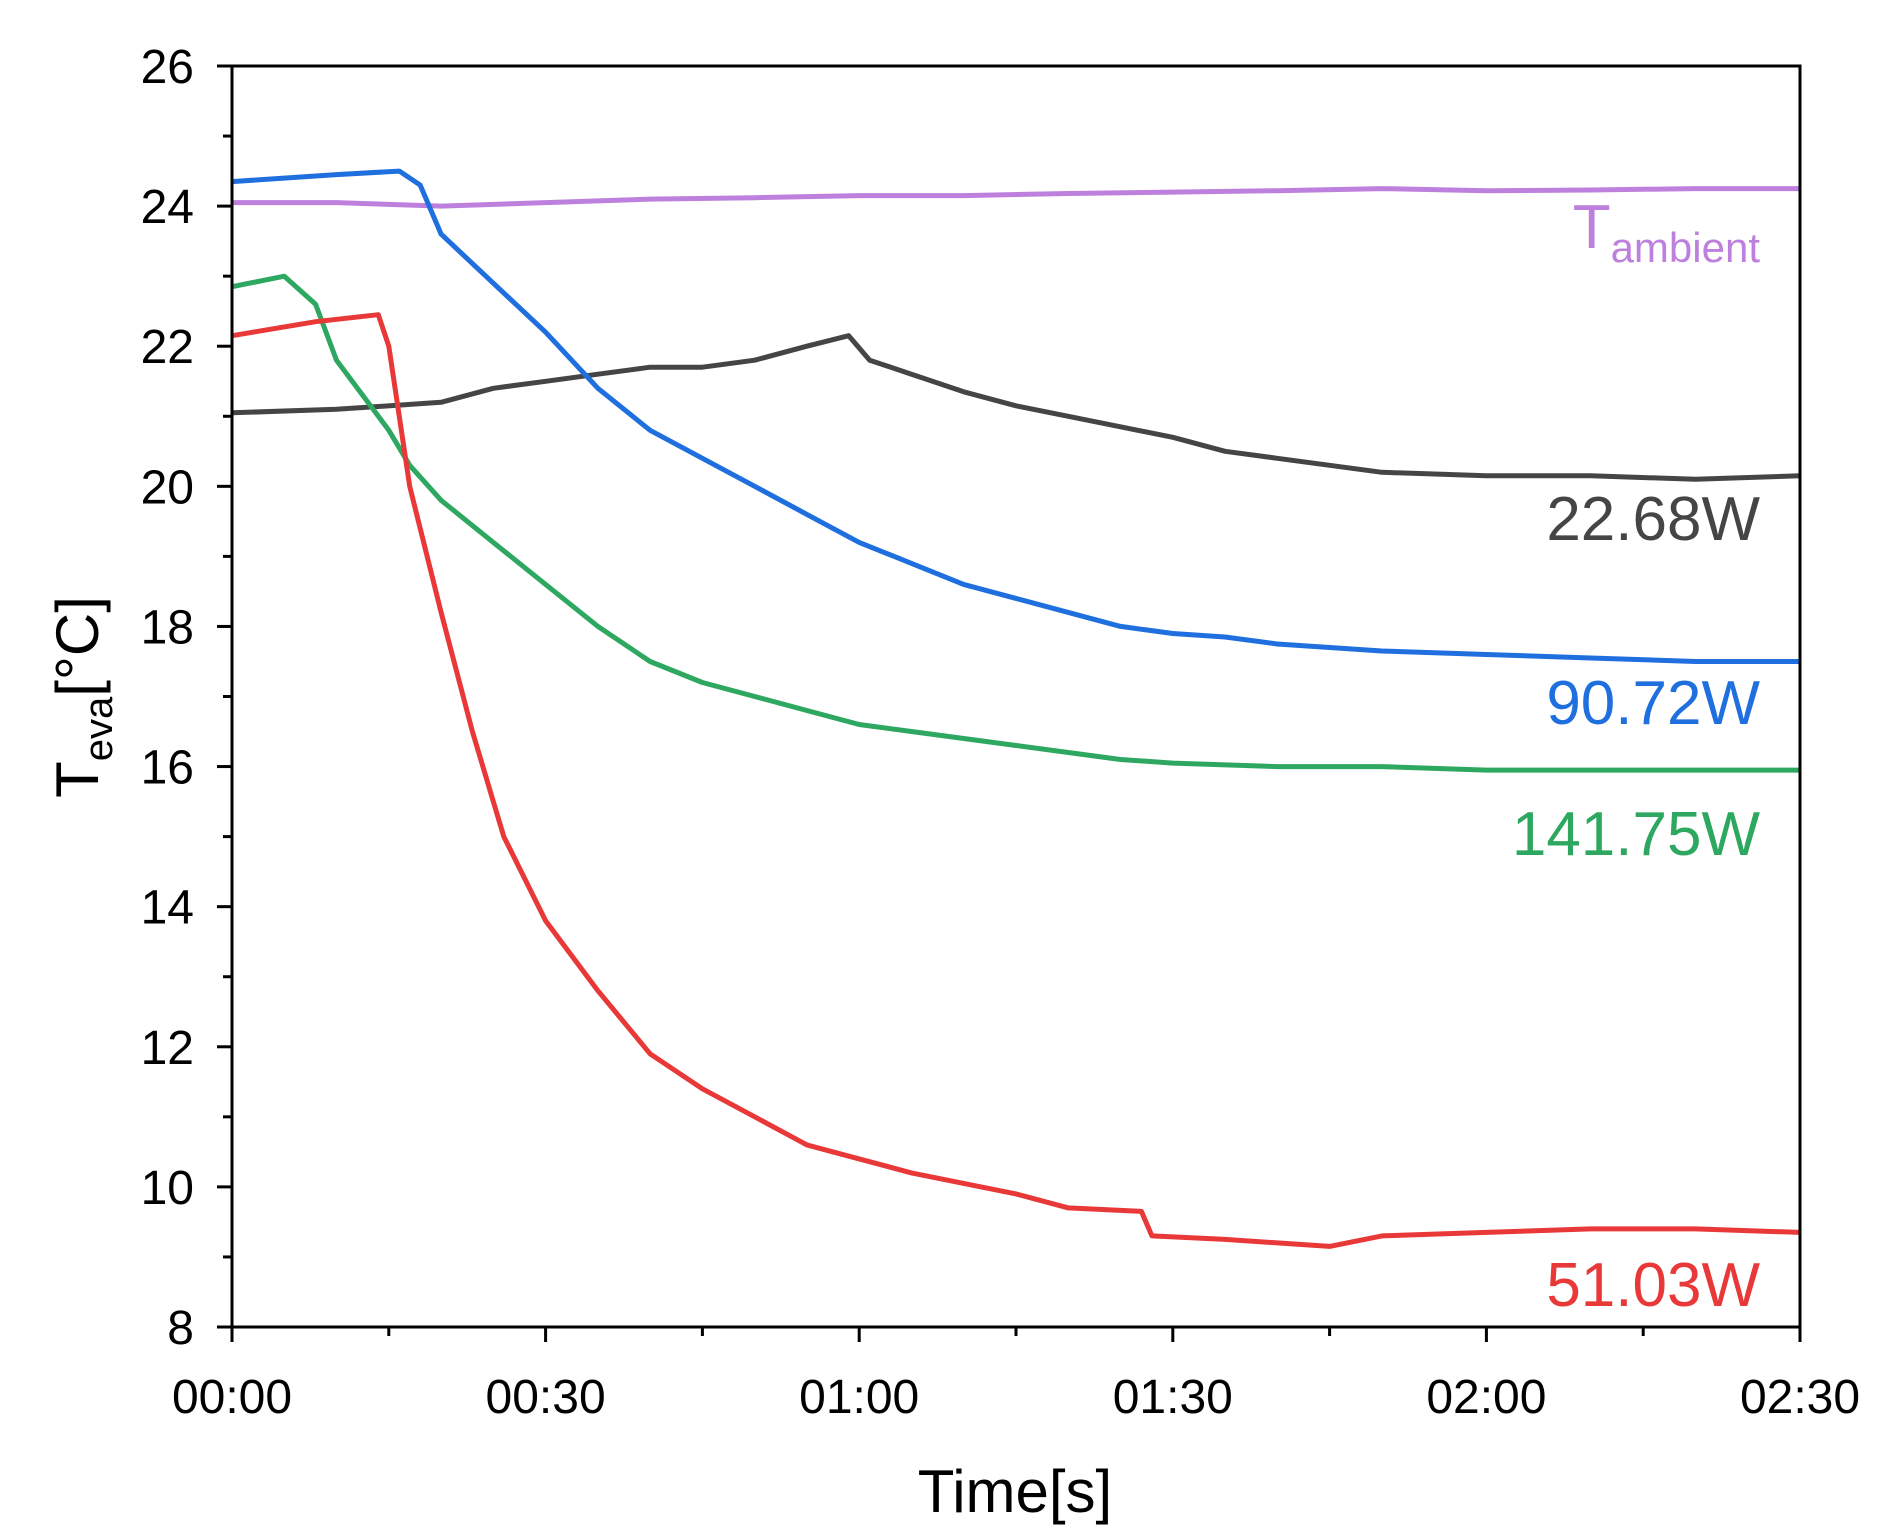 The width and height of the screenshot is (1878, 1540). I want to click on y-tick-label: 14, so click(167, 908).